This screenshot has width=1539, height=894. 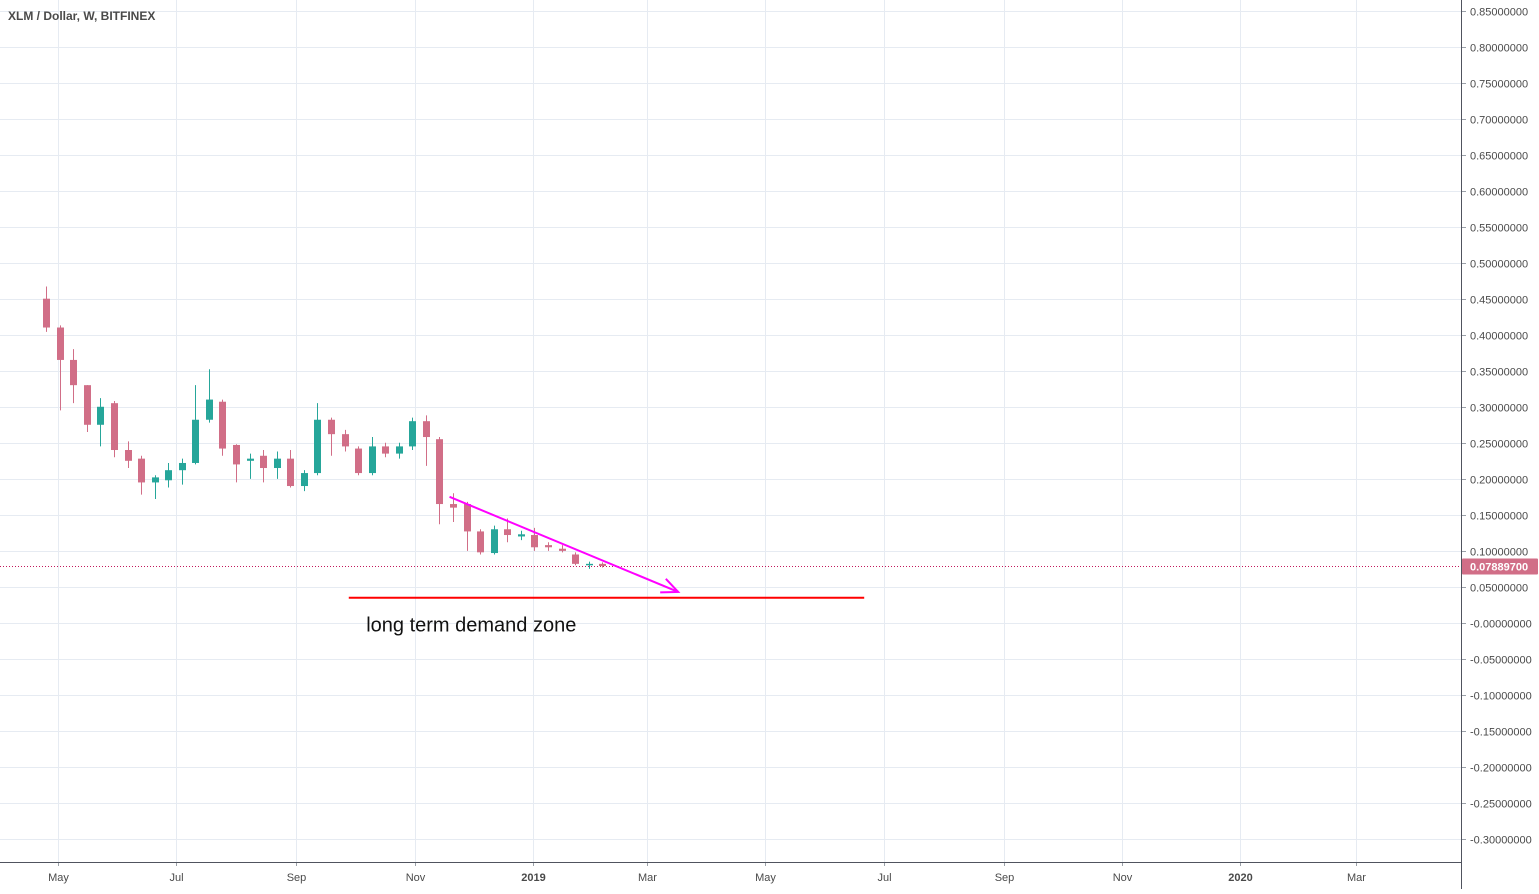 I want to click on y-tick-label: 0.65000000, so click(x=1499, y=157).